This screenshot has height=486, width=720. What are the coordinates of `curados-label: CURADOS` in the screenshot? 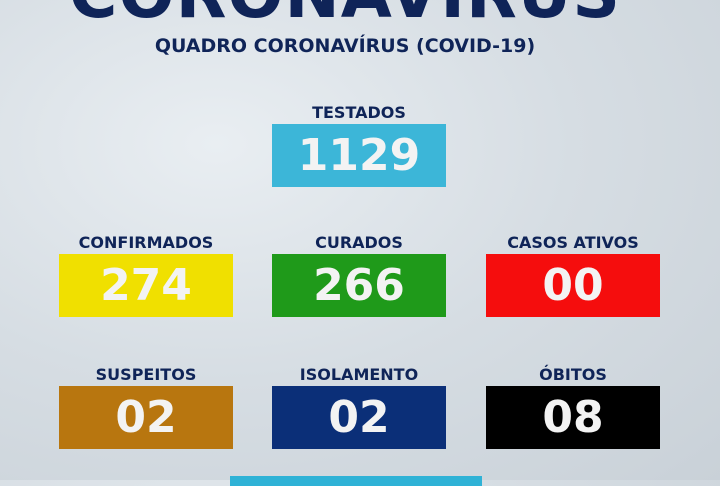 It's located at (359, 242).